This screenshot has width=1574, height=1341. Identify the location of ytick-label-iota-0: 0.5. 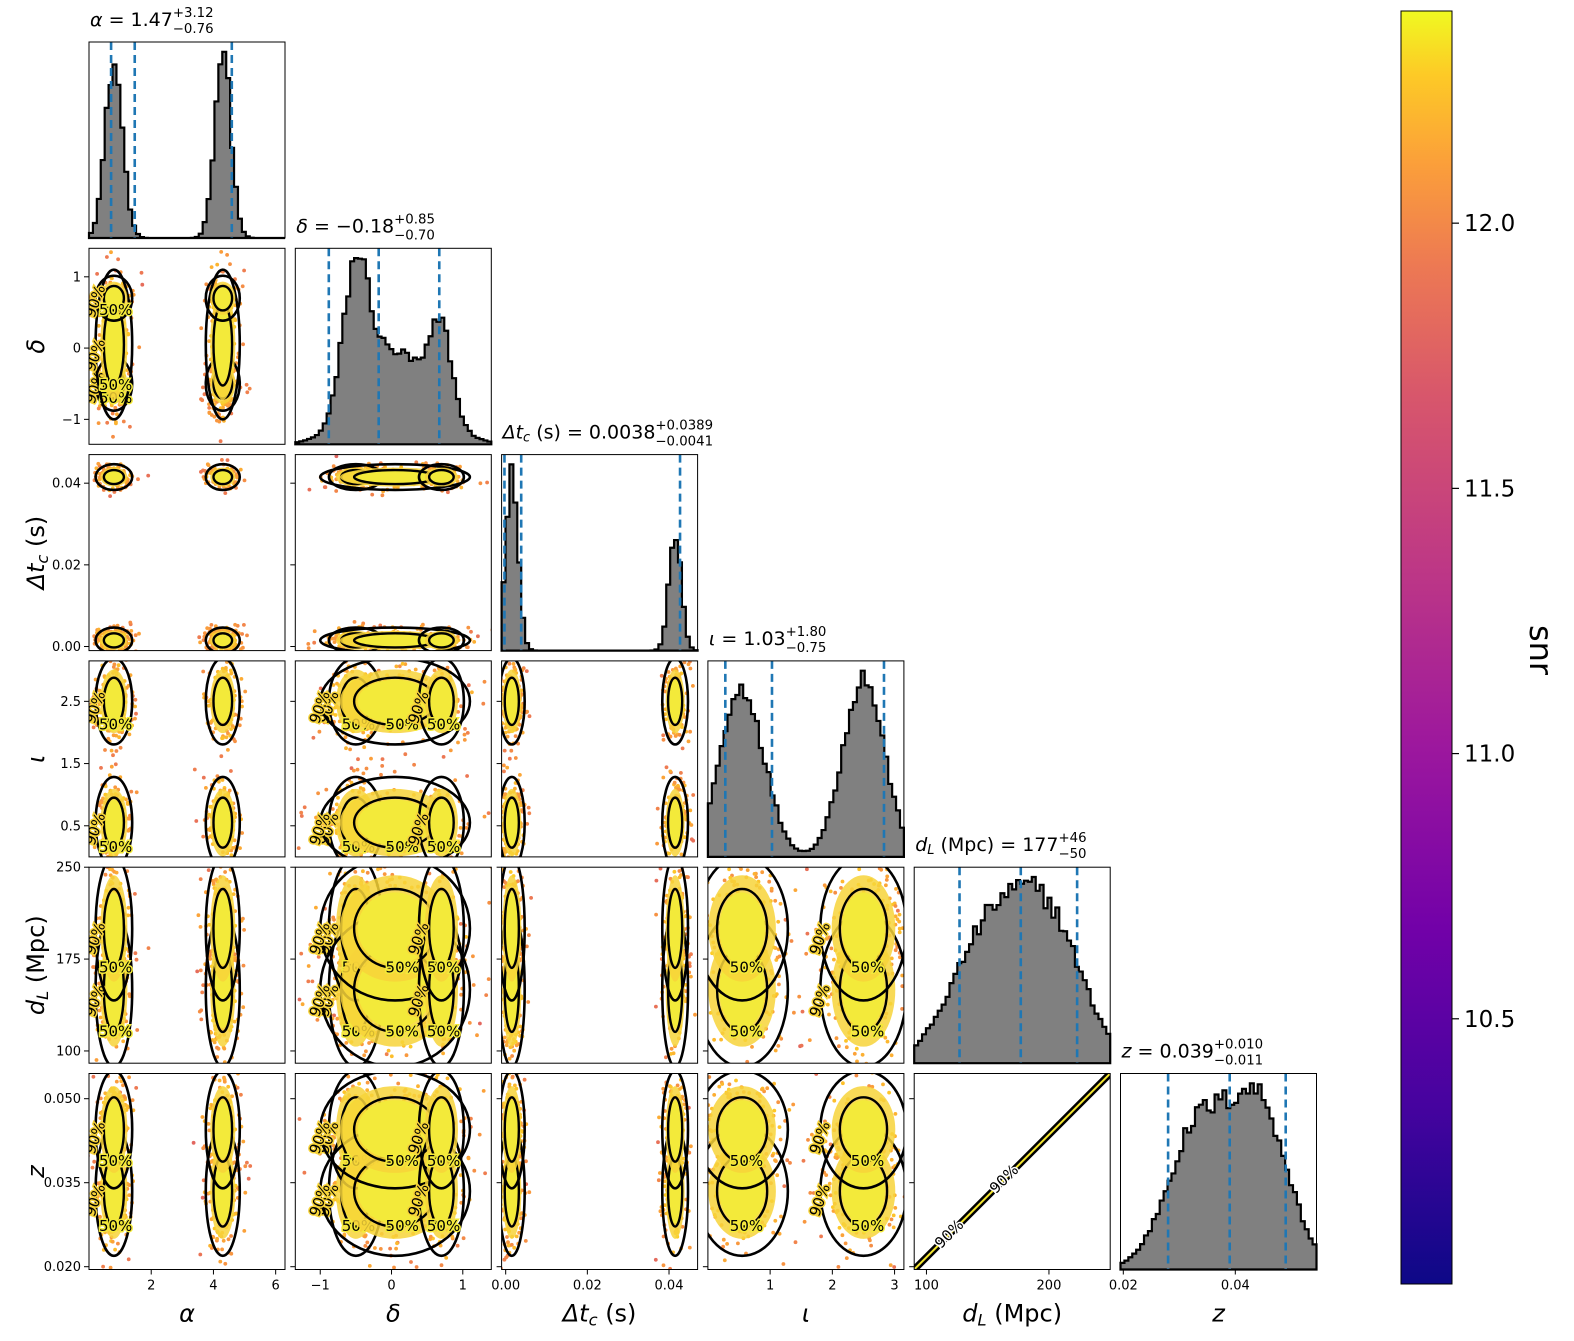
(70, 826).